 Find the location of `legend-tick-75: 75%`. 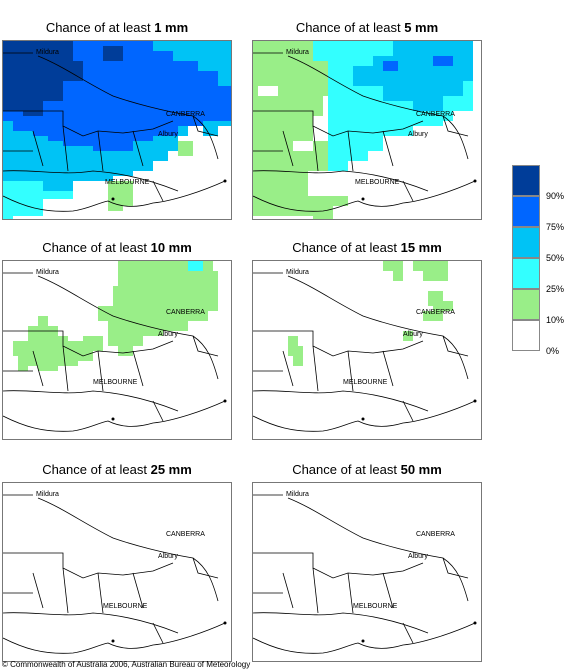

legend-tick-75: 75% is located at coordinates (555, 227).